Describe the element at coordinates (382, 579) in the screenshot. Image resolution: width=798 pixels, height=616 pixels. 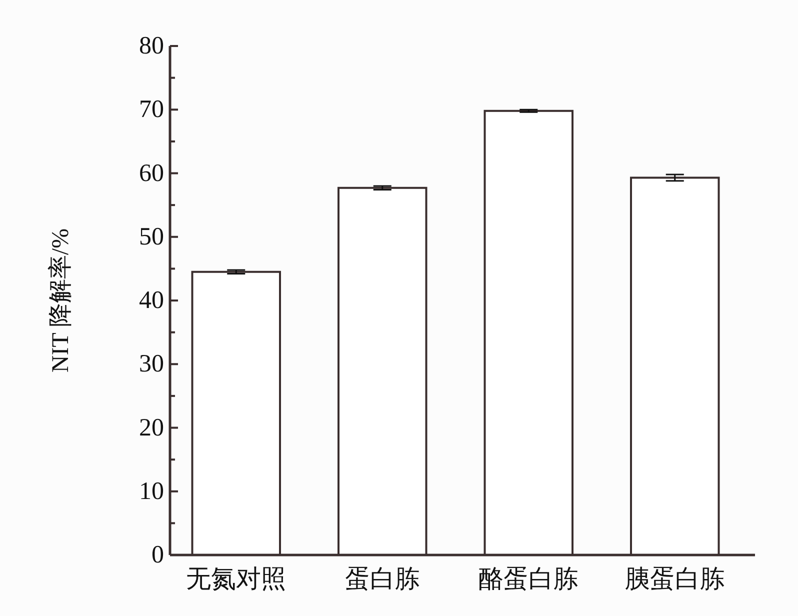
I see `x-tick-label: 蛋白胨` at that location.